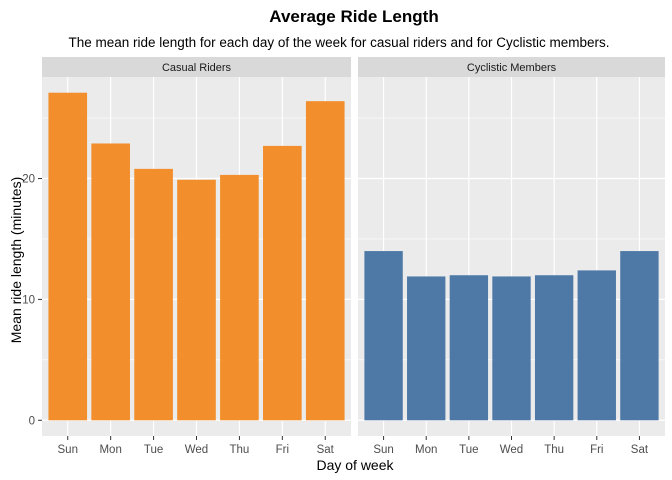 The width and height of the screenshot is (672, 480). I want to click on facet-strip-label: Casual Riders, so click(197, 68).